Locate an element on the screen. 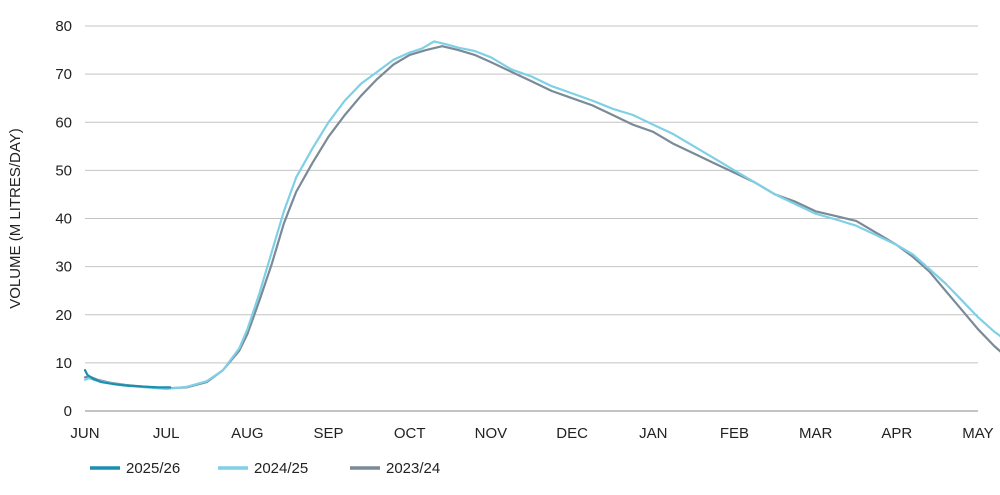 The width and height of the screenshot is (1000, 495). x-tick-label: JUN is located at coordinates (84, 433).